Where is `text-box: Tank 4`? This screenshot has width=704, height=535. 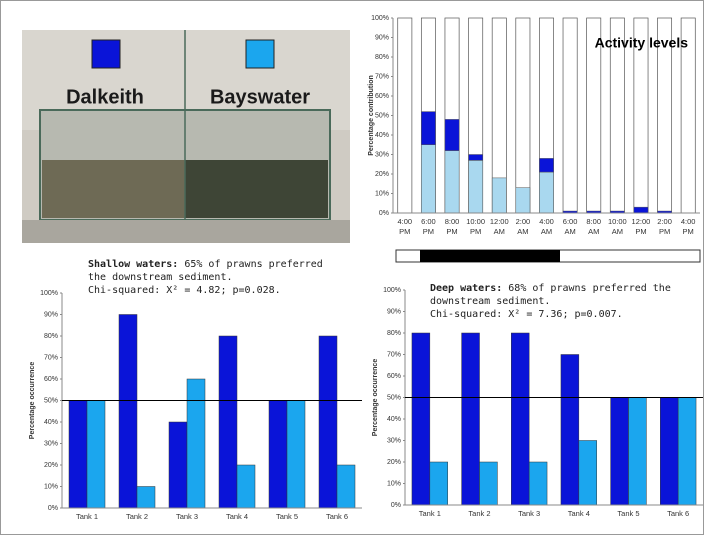
text-box: Tank 4 is located at coordinates (578, 513).